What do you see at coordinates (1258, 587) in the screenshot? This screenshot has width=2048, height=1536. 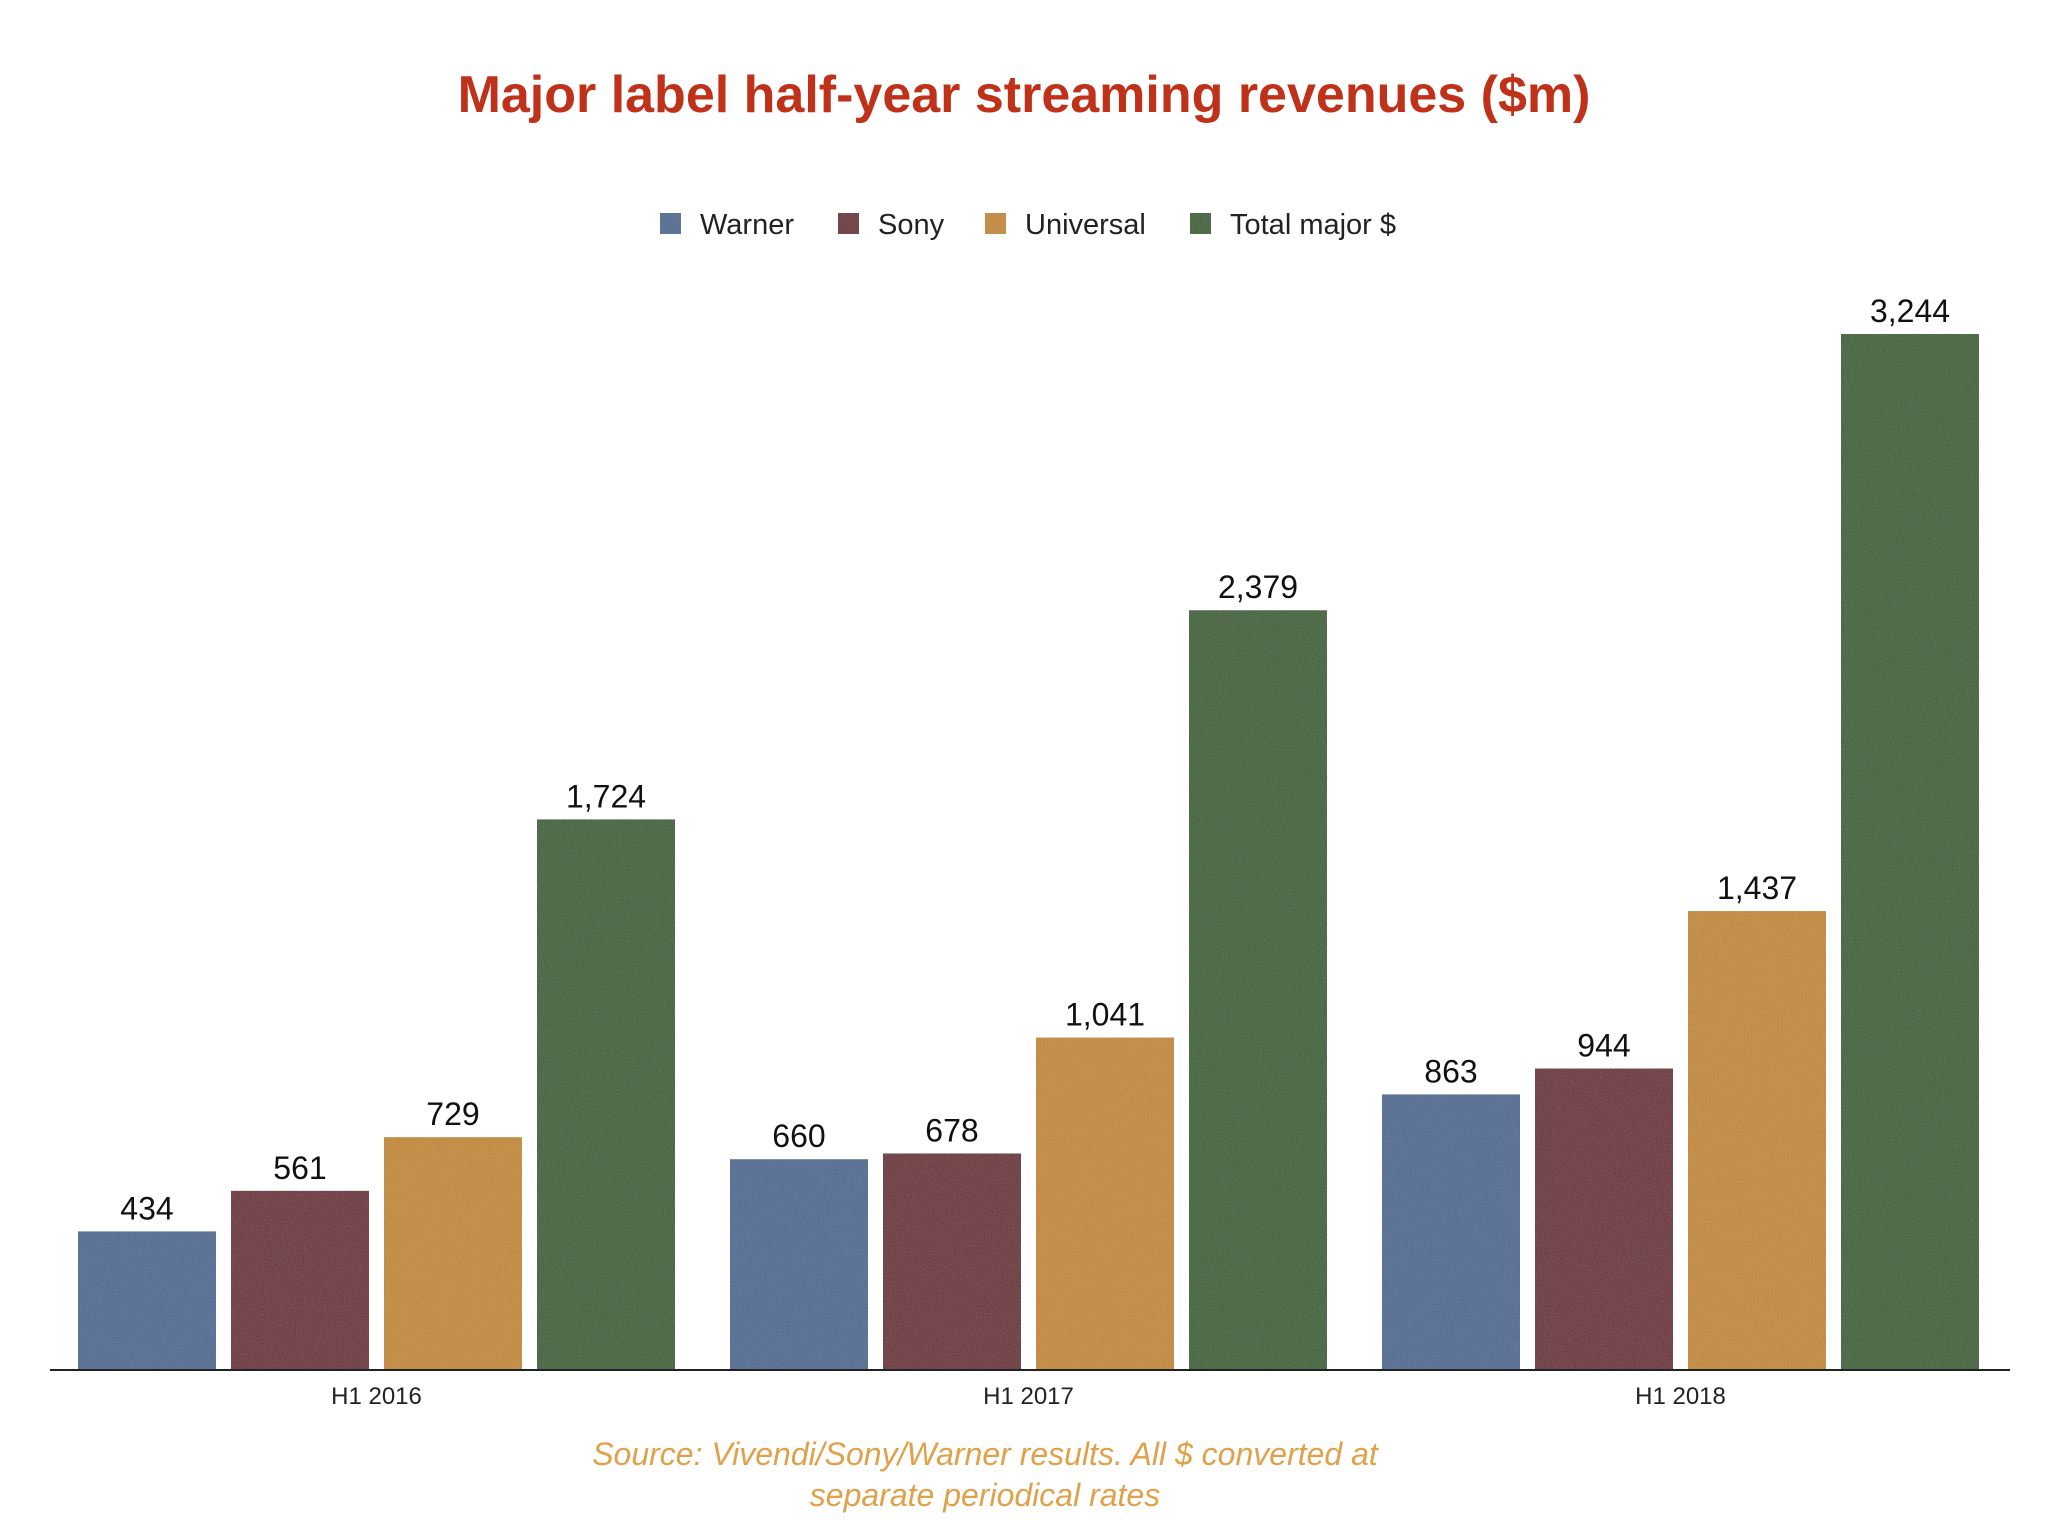 I see `value-label-3-1: 2,379` at bounding box center [1258, 587].